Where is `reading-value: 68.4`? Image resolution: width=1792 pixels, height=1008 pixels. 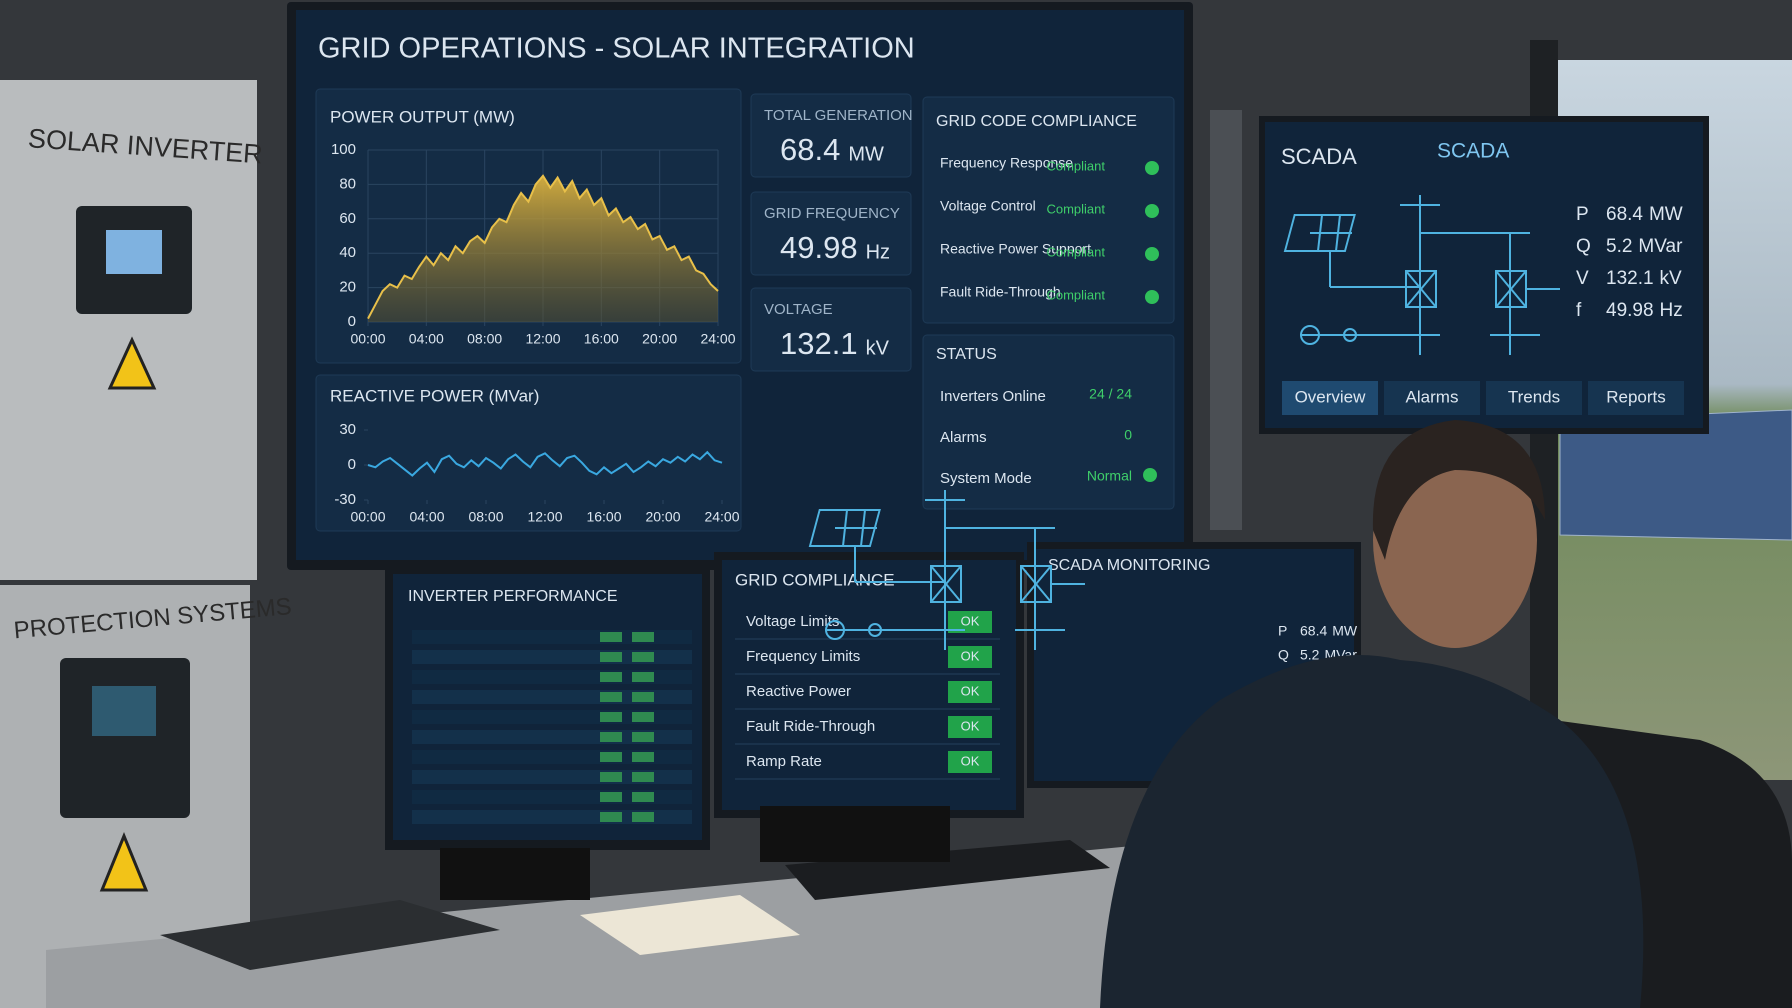 reading-value: 68.4 is located at coordinates (1624, 214).